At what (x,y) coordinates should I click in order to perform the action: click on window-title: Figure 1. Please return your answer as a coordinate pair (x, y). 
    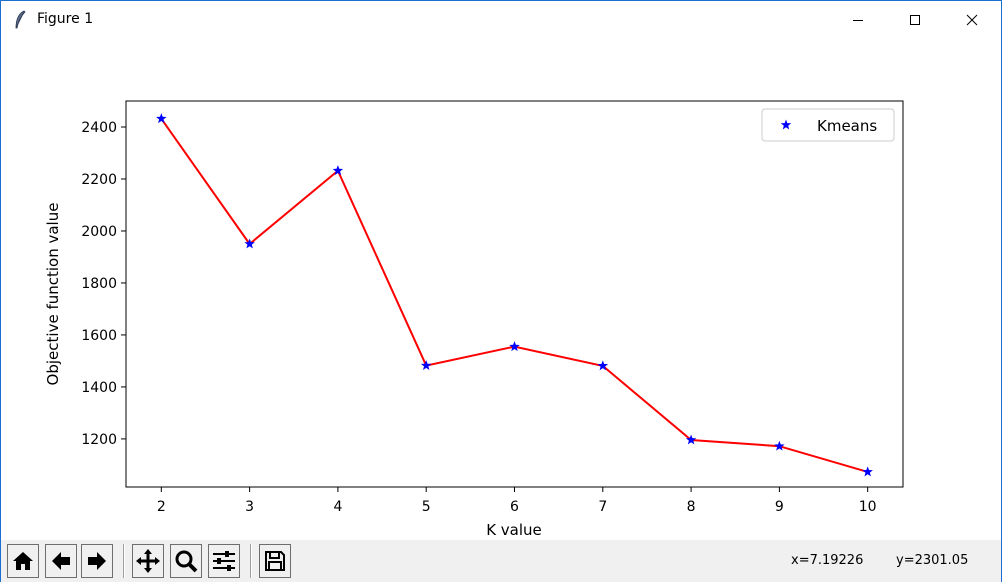
    Looking at the image, I should click on (65, 19).